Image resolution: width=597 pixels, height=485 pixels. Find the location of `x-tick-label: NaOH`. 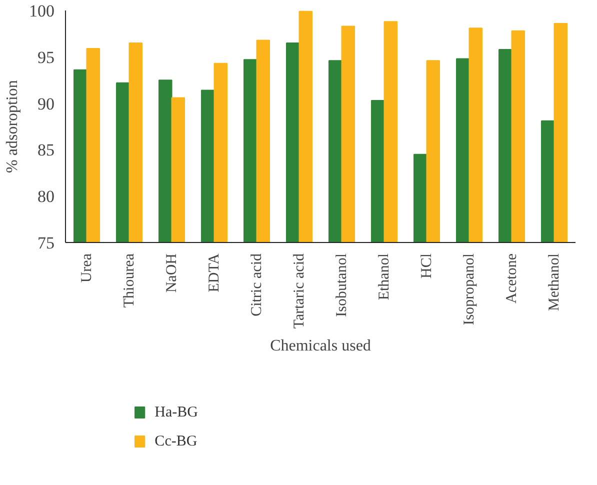

x-tick-label: NaOH is located at coordinates (172, 273).